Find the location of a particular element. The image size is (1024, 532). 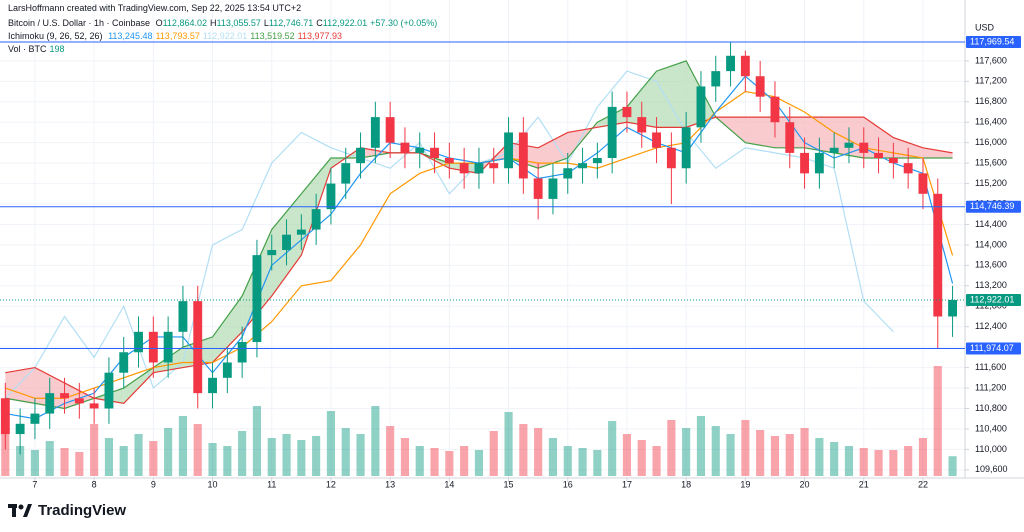

ohlc-value: 113,055.57 is located at coordinates (238, 23).